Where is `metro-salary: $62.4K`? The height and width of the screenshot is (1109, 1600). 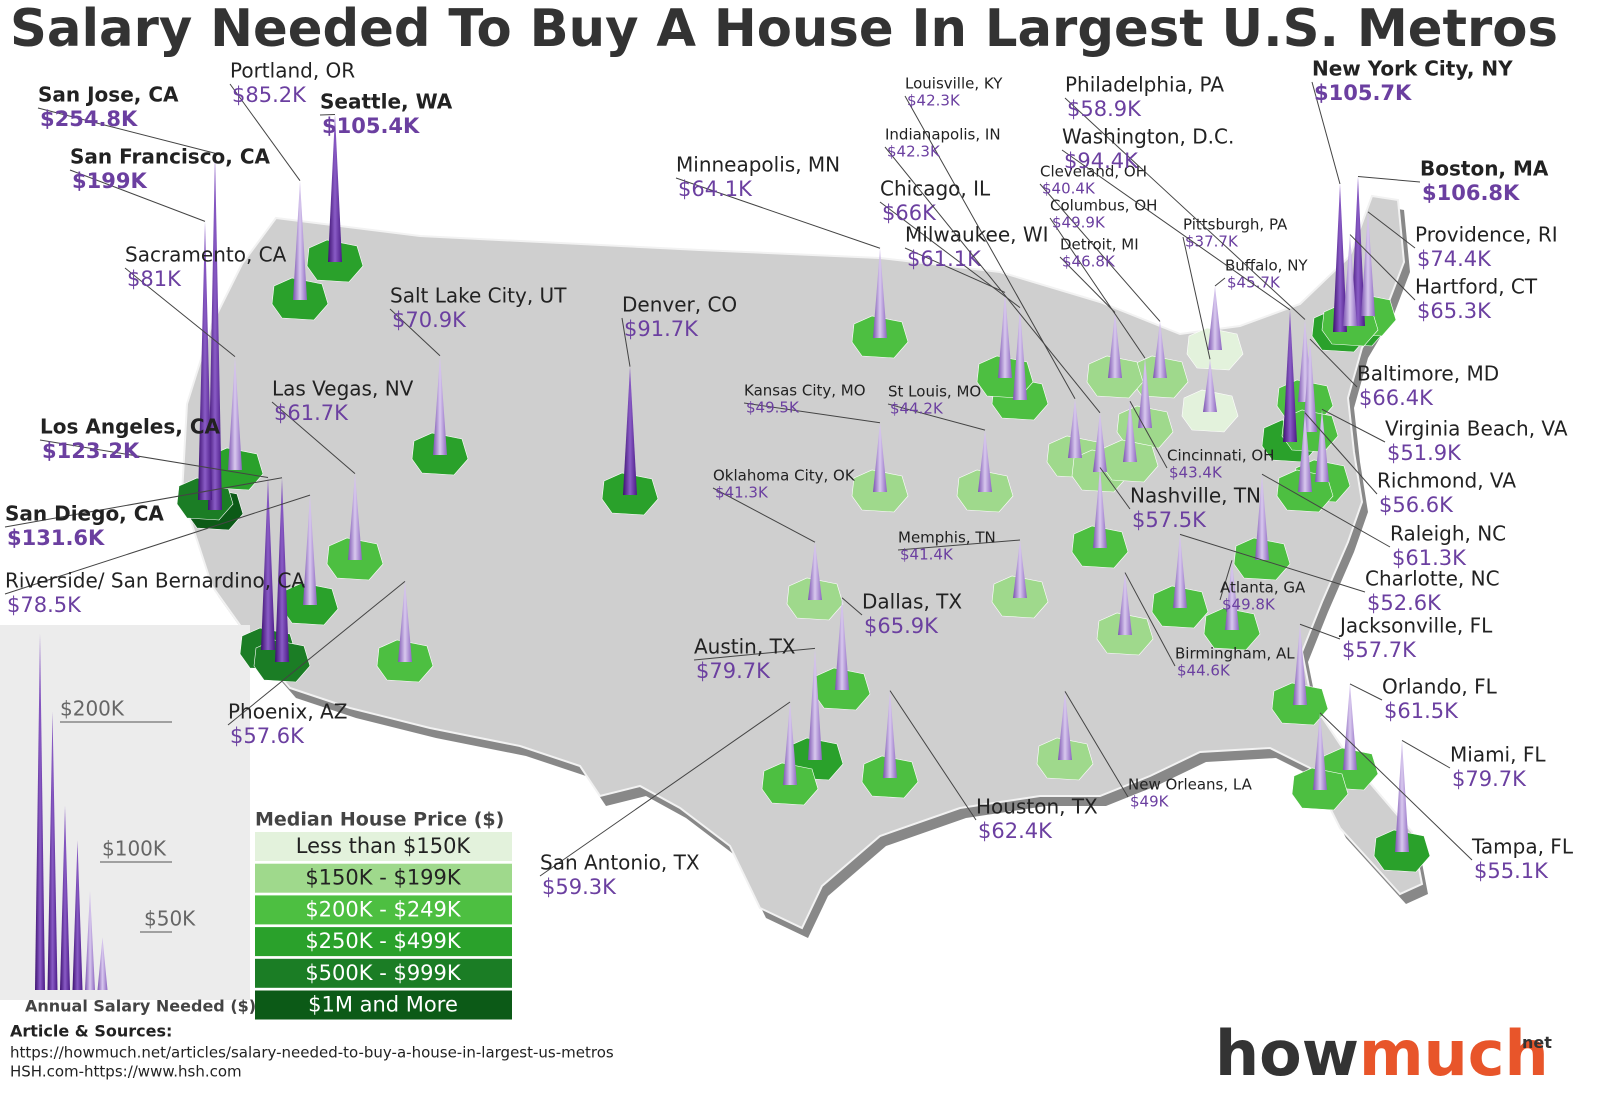
metro-salary: $62.4K is located at coordinates (1015, 831).